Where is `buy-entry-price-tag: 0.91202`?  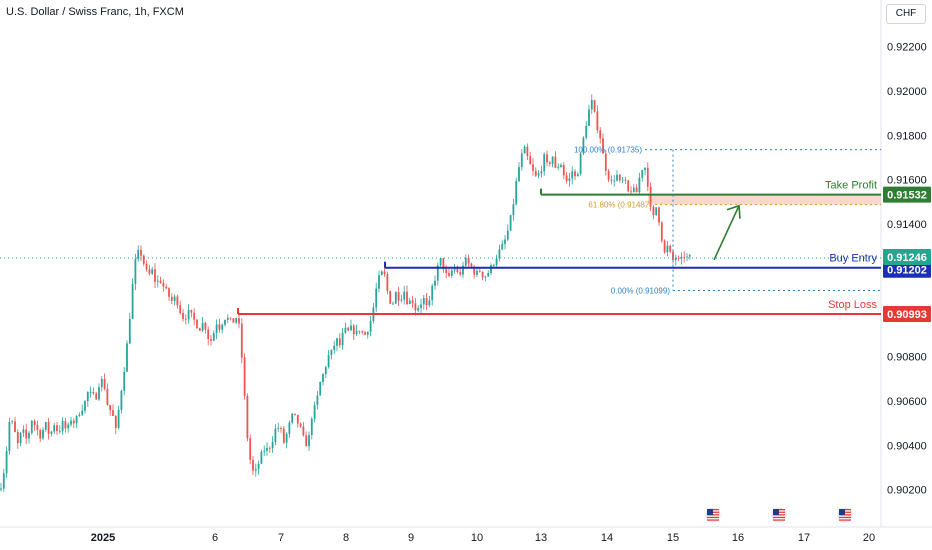 buy-entry-price-tag: 0.91202 is located at coordinates (907, 269).